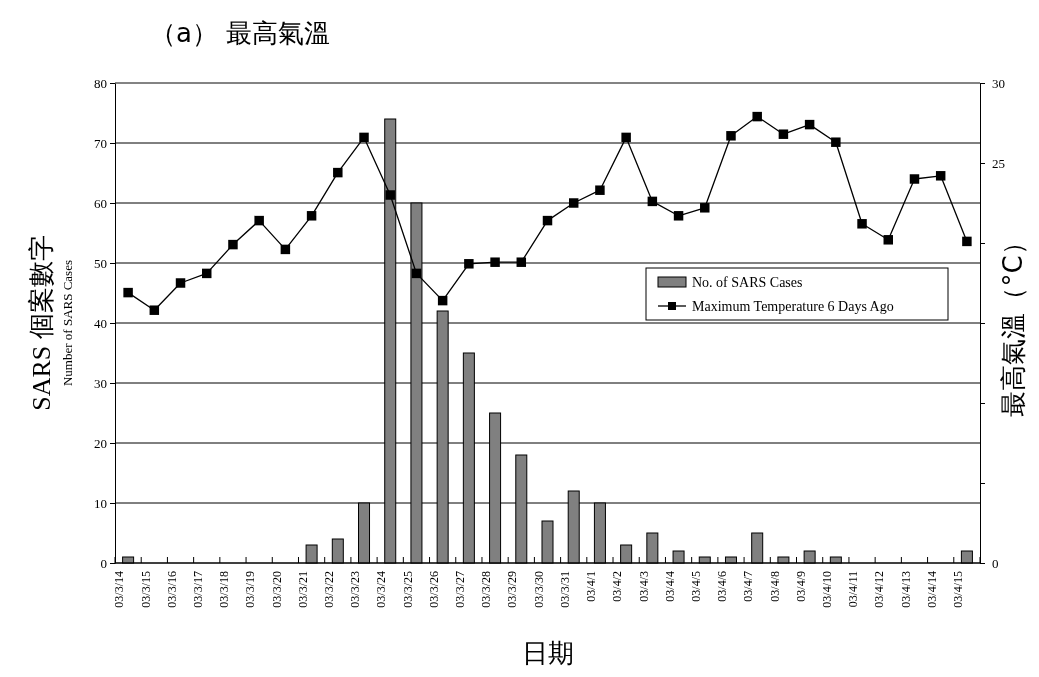  What do you see at coordinates (486, 589) in the screenshot?
I see `x-tick-label: 03/3/28` at bounding box center [486, 589].